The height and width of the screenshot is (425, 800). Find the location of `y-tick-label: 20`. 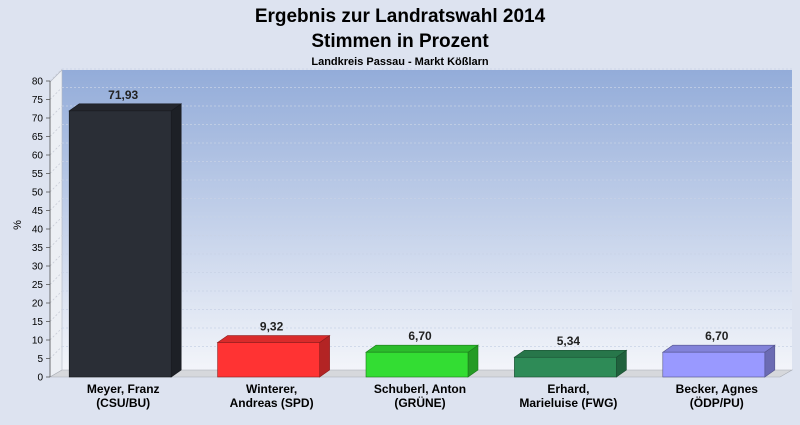

y-tick-label: 20 is located at coordinates (38, 304).